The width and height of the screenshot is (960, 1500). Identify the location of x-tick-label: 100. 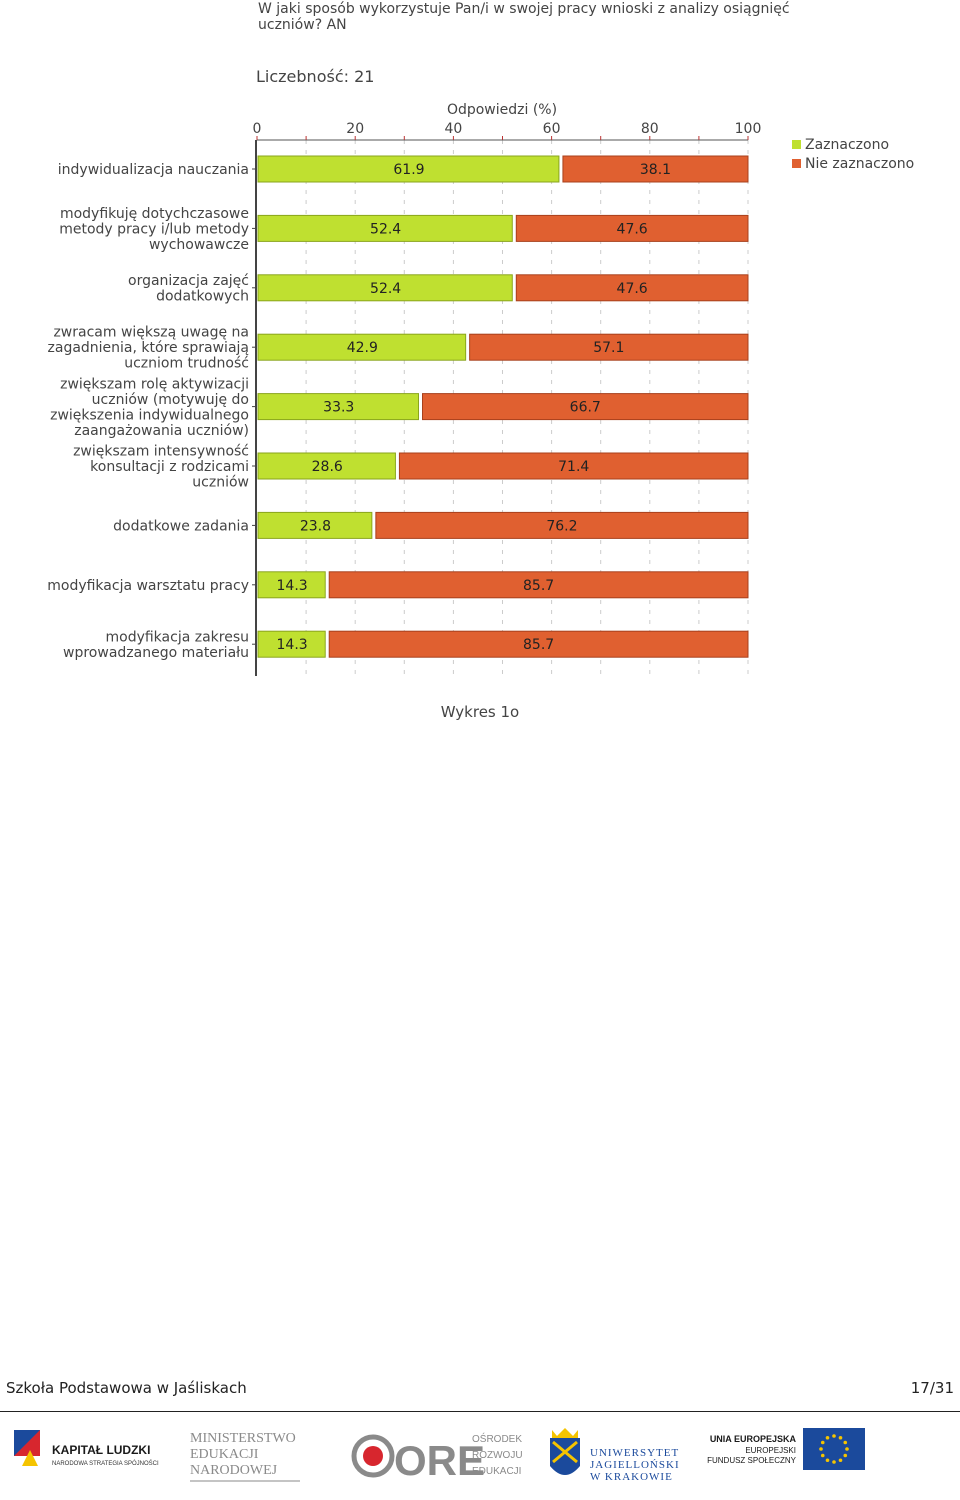
(748, 129).